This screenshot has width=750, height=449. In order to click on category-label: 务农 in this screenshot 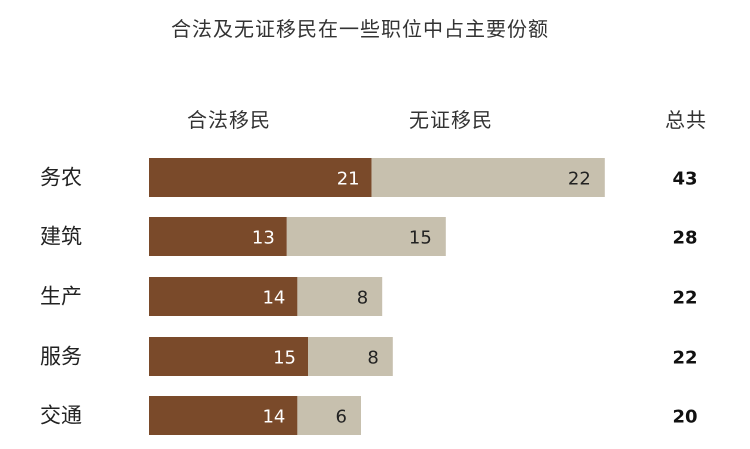, I will do `click(61, 178)`.